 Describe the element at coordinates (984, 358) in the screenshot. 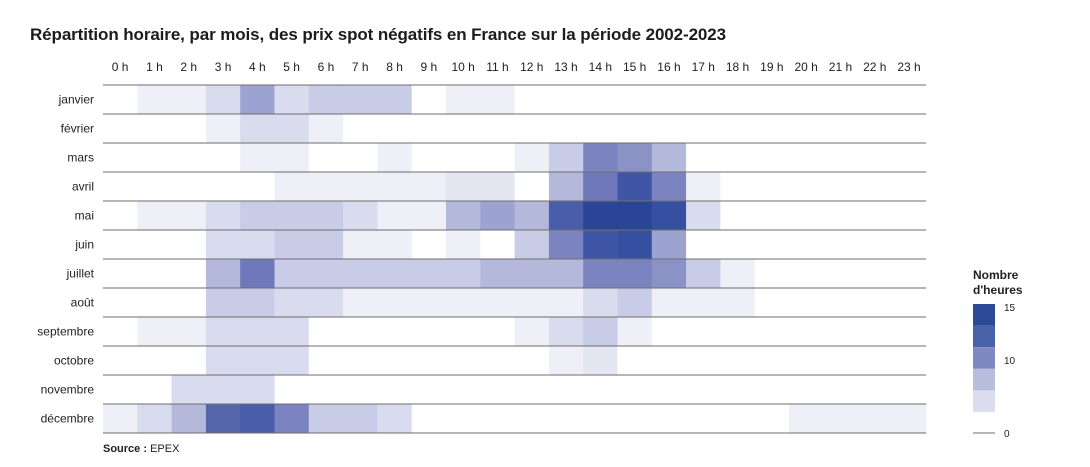

I see `legend-swatches` at that location.